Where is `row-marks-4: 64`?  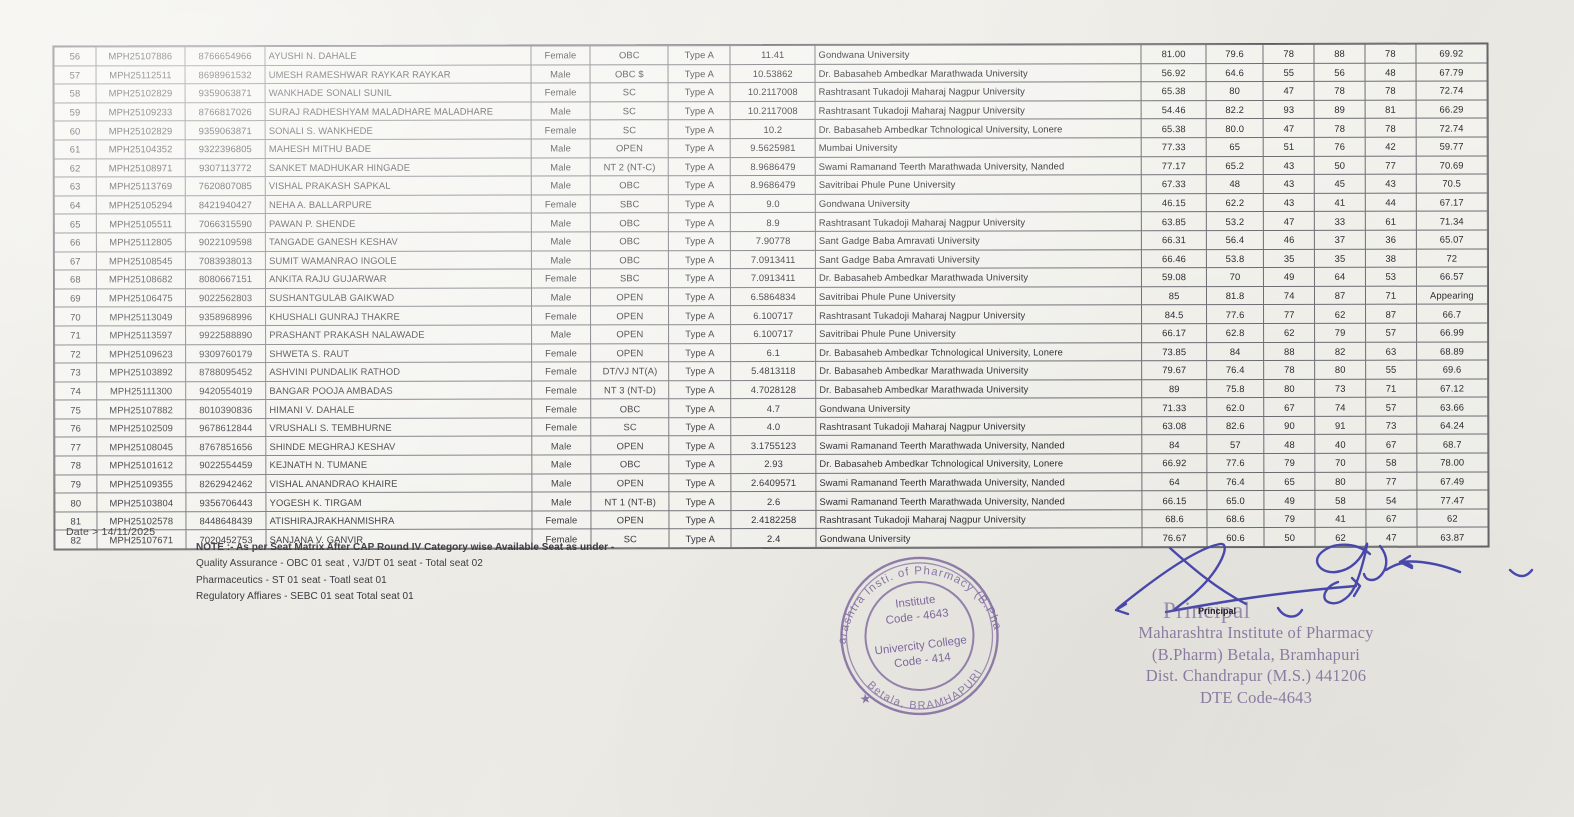
row-marks-4: 64 is located at coordinates (1340, 277).